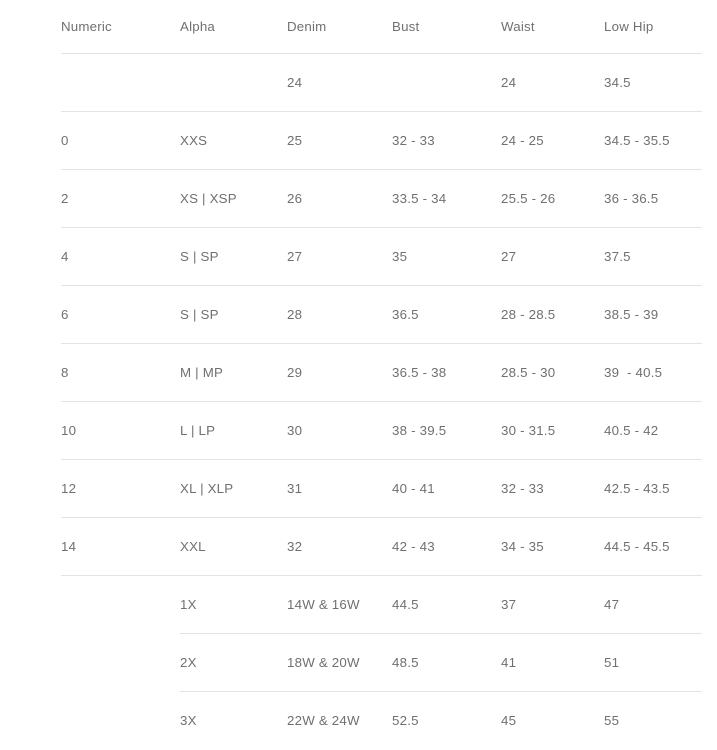  I want to click on cell-alpha, so click(233, 82).